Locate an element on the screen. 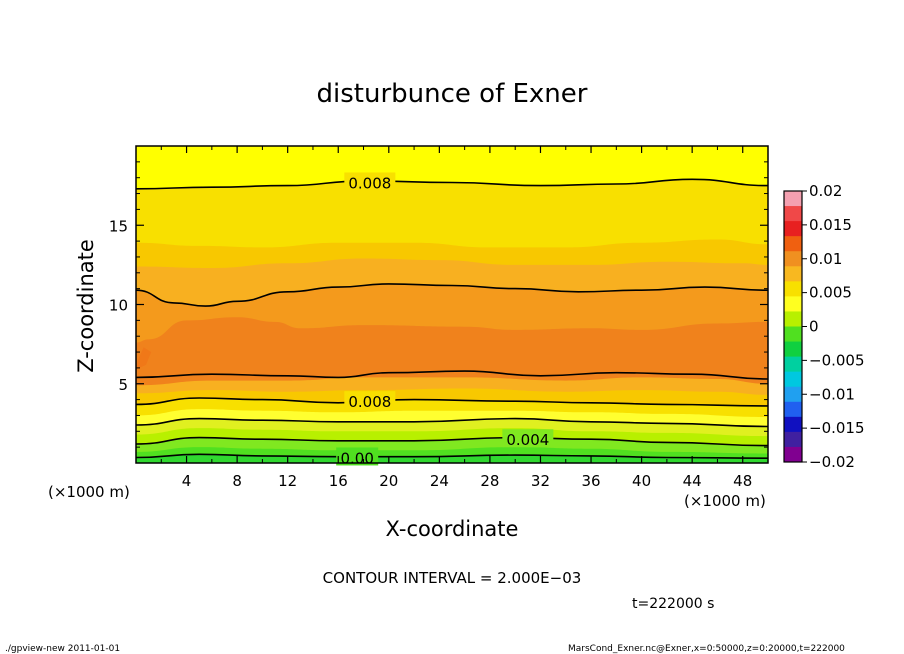 Image resolution: width=904 pixels, height=654 pixels. contour-interval-text: CONTOUR INTERVAL = 2.000E−03 is located at coordinates (452, 578).